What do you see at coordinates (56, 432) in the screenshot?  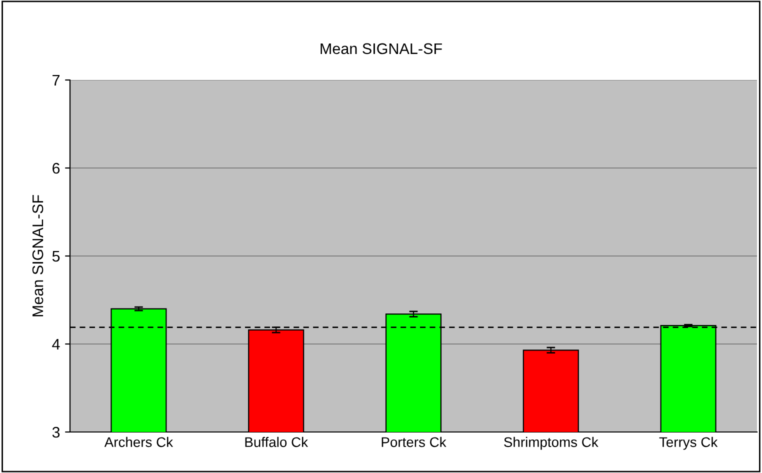 I see `y-tick-label: 3` at bounding box center [56, 432].